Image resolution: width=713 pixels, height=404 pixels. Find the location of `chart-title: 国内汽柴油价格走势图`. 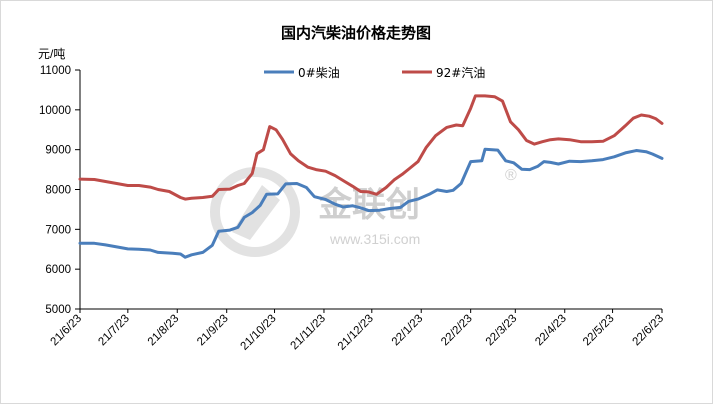

chart-title: 国内汽柴油价格走势图 is located at coordinates (356, 33).